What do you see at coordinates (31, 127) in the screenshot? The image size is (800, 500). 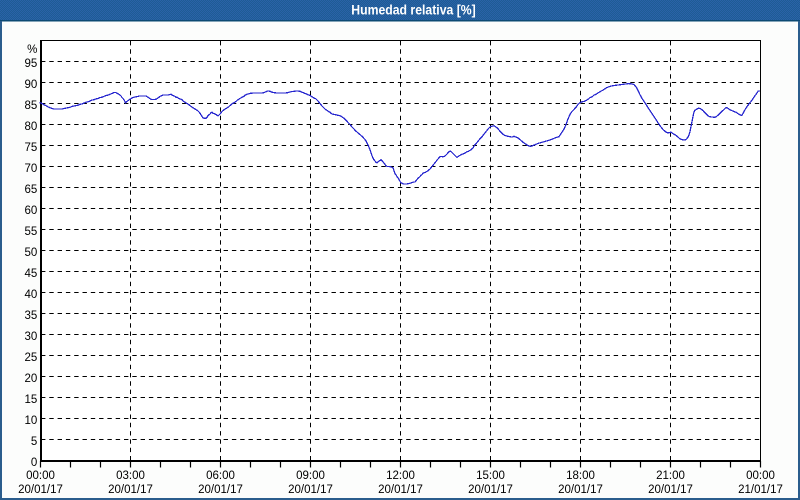 I see `svg-text: 80` at bounding box center [31, 127].